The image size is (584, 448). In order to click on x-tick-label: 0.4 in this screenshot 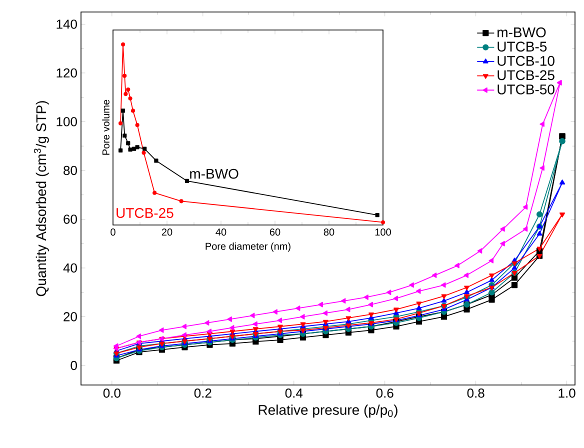, I will do `click(294, 393)`.